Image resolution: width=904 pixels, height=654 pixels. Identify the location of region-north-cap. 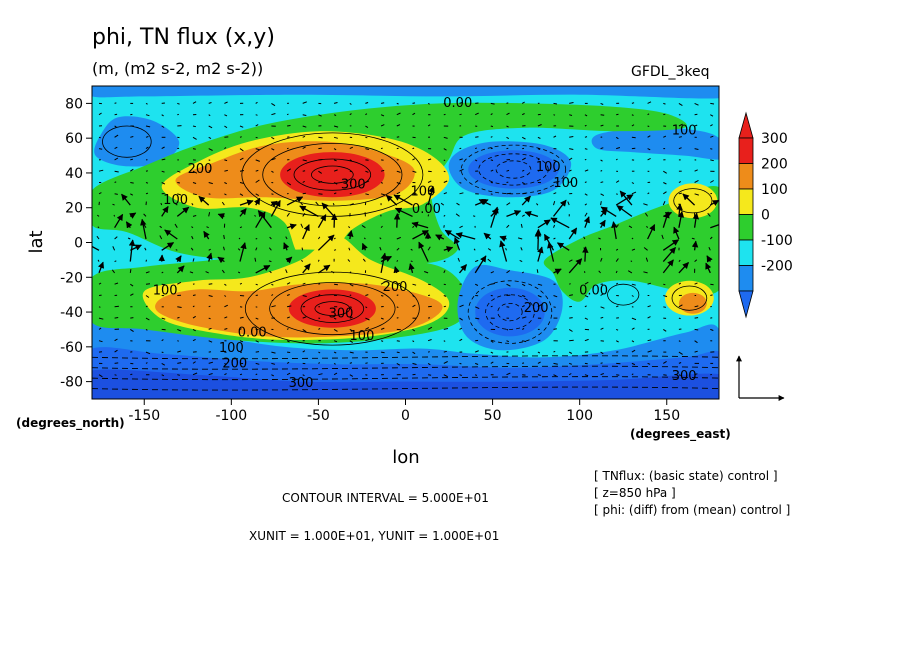
(405, 92).